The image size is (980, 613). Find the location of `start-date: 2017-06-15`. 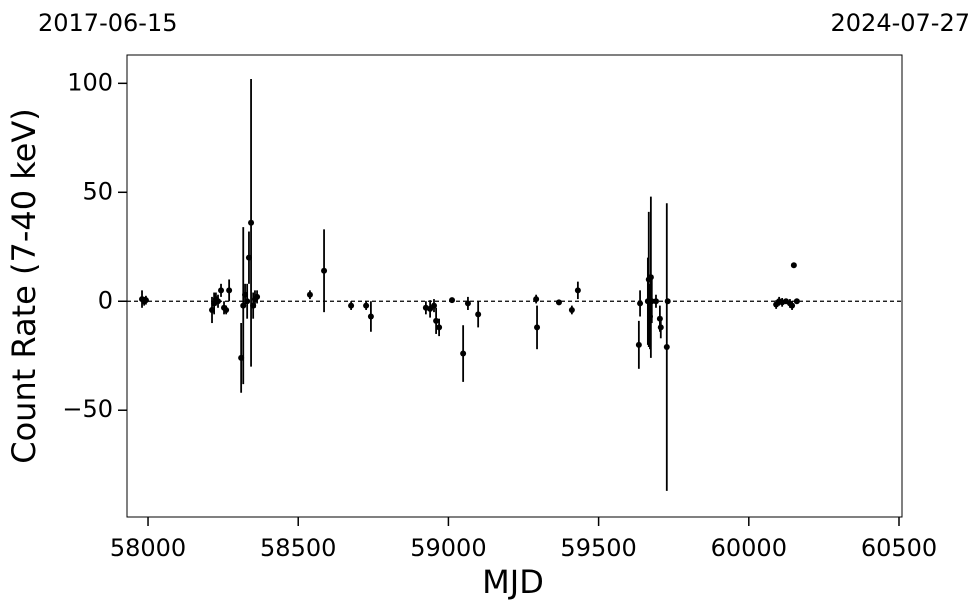

start-date: 2017-06-15 is located at coordinates (107, 23).